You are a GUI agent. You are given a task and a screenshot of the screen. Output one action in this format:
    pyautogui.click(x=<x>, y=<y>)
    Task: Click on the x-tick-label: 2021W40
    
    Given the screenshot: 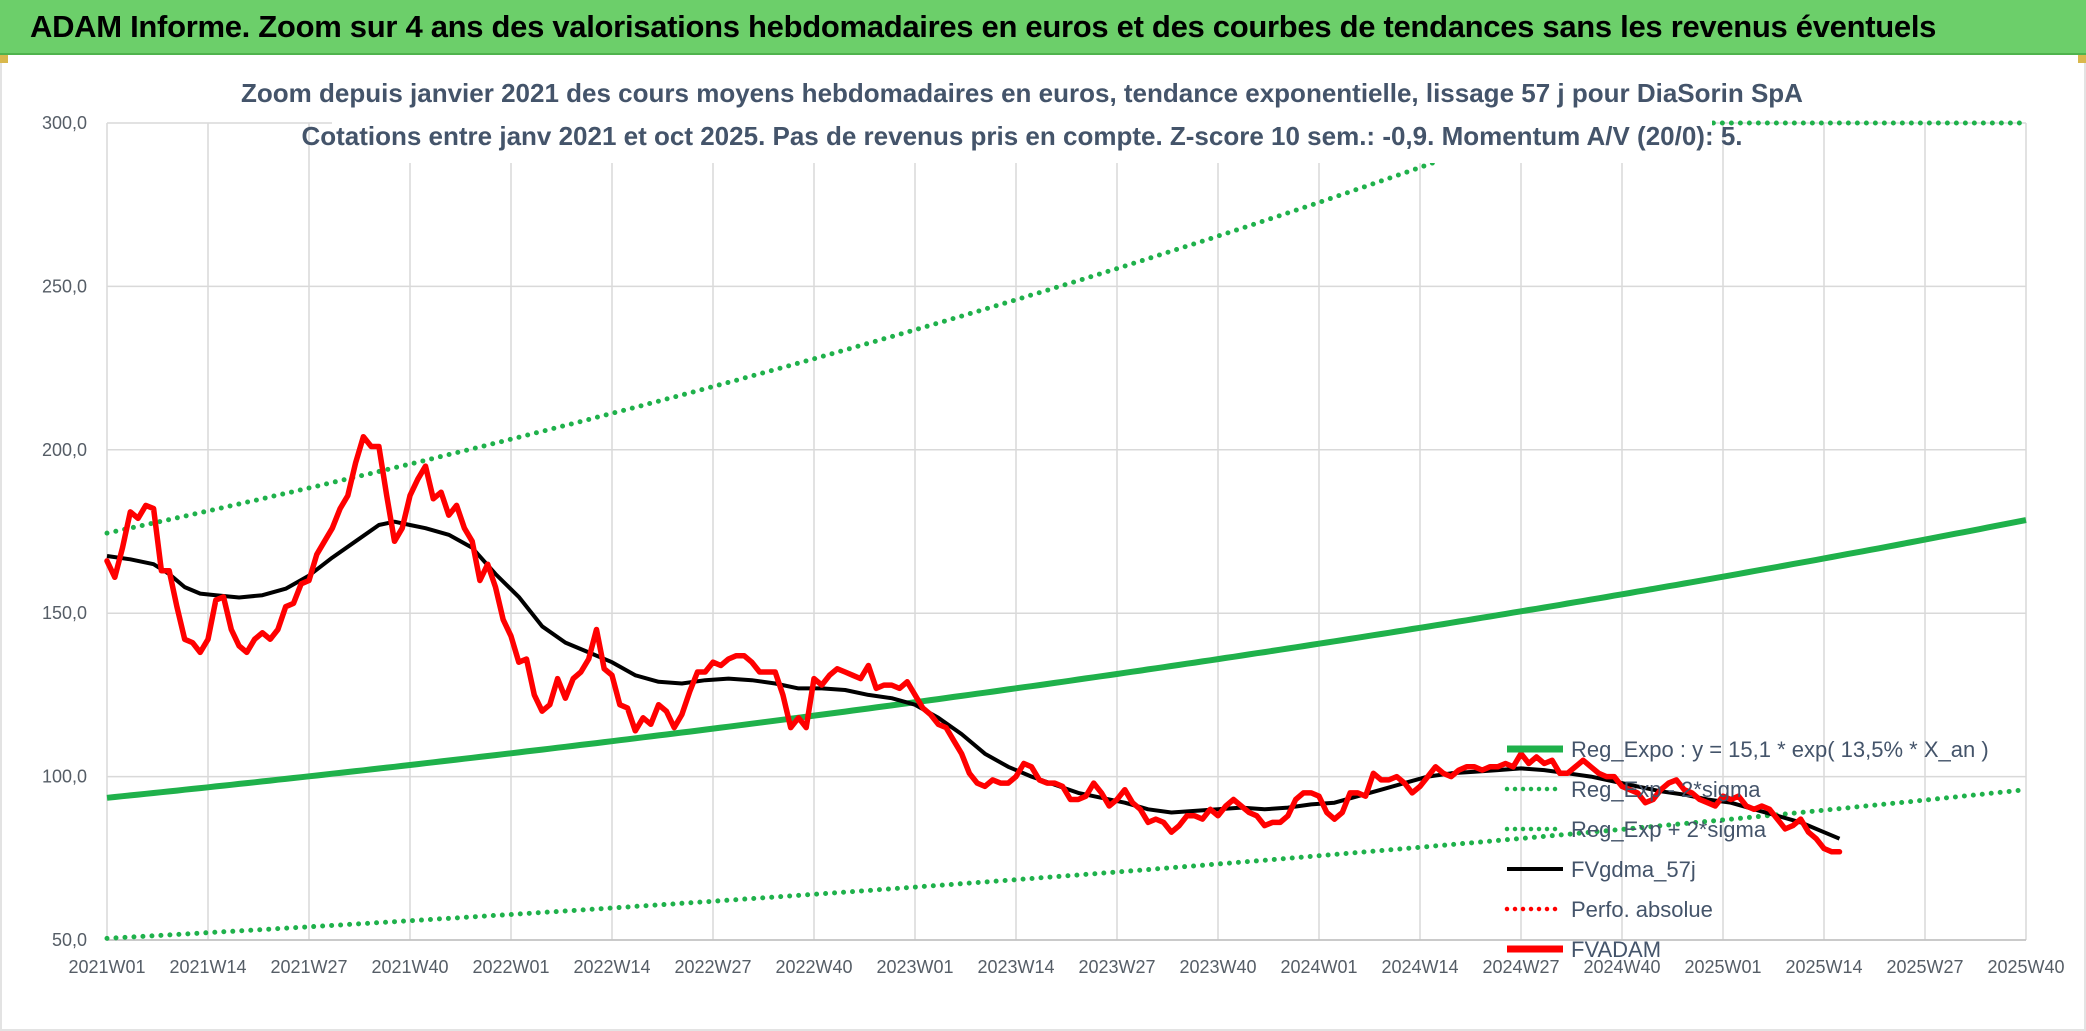 What is the action you would take?
    pyautogui.click(x=409, y=967)
    